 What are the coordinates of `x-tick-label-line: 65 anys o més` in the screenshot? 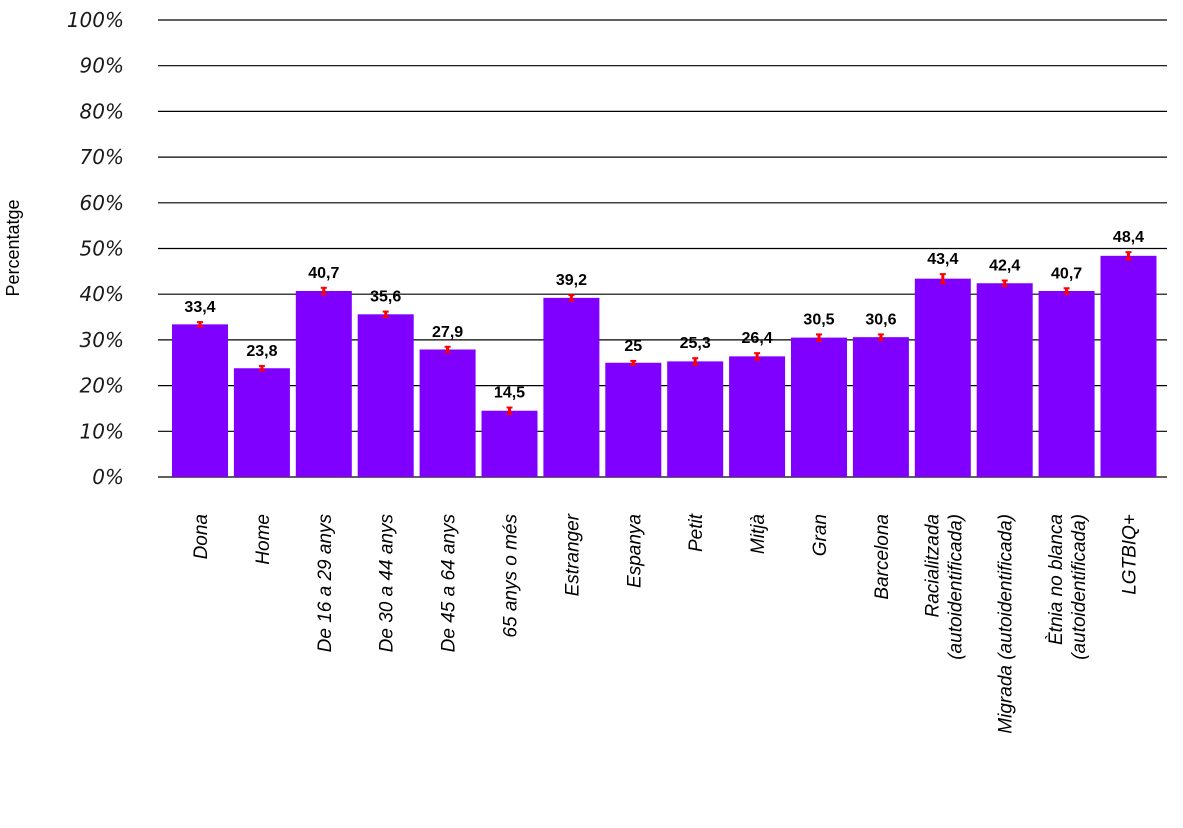 It's located at (511, 576).